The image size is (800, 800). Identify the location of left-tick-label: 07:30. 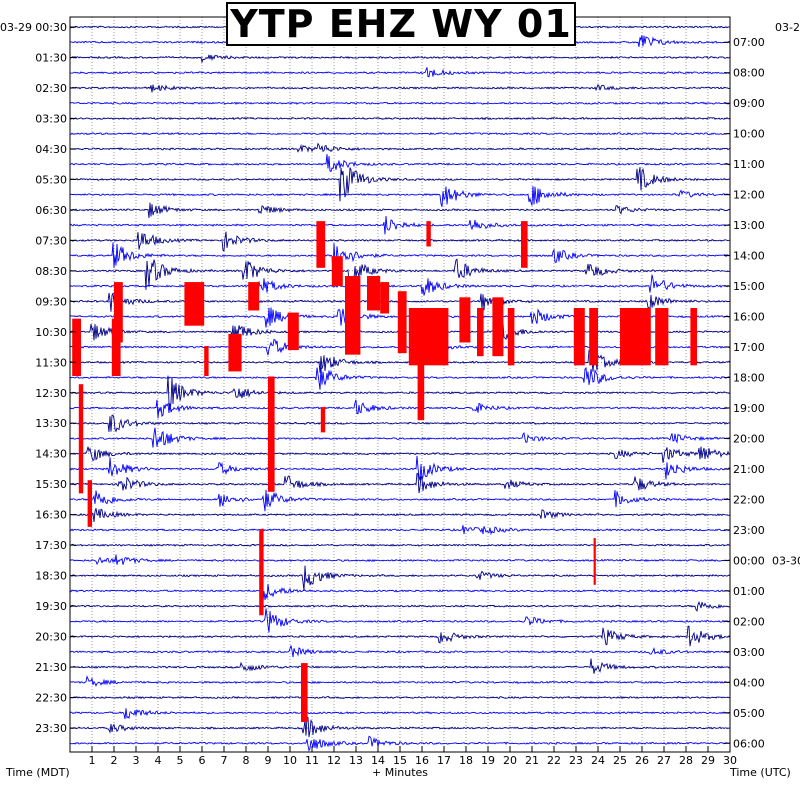
(51, 240).